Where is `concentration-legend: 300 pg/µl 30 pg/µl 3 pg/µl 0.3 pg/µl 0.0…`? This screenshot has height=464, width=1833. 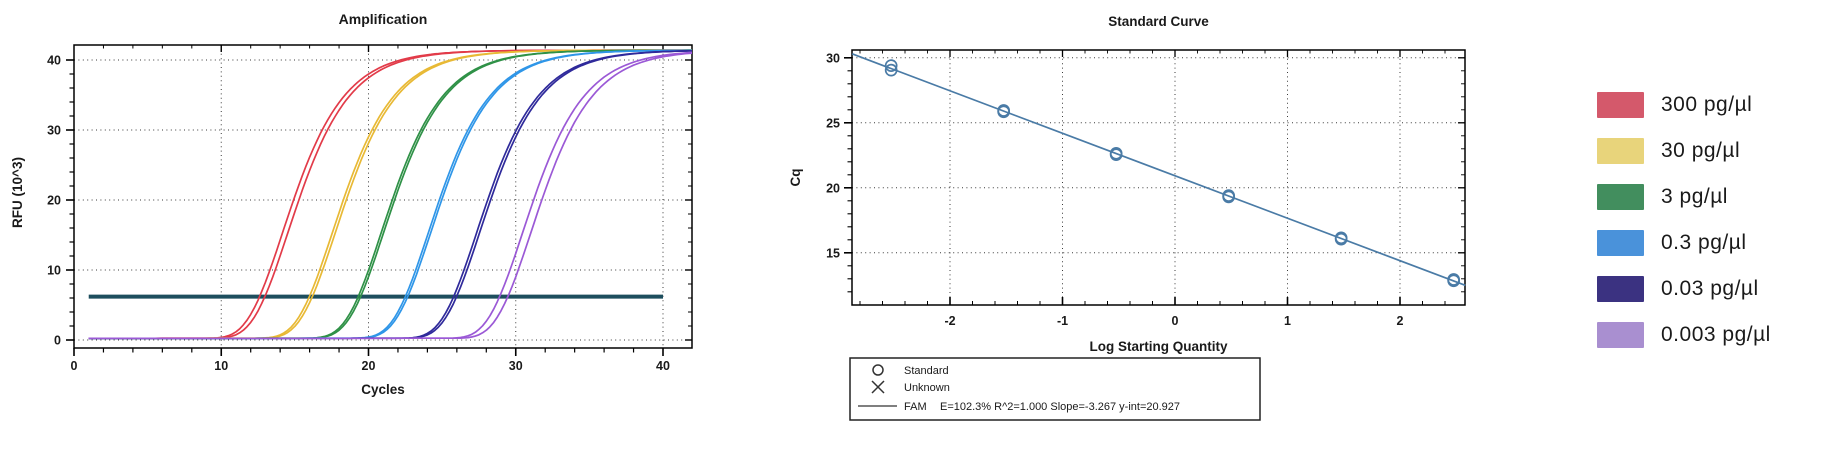
concentration-legend: 300 pg/µl 30 pg/µl 3 pg/µl 0.3 pg/µl 0.0… is located at coordinates (1684, 220).